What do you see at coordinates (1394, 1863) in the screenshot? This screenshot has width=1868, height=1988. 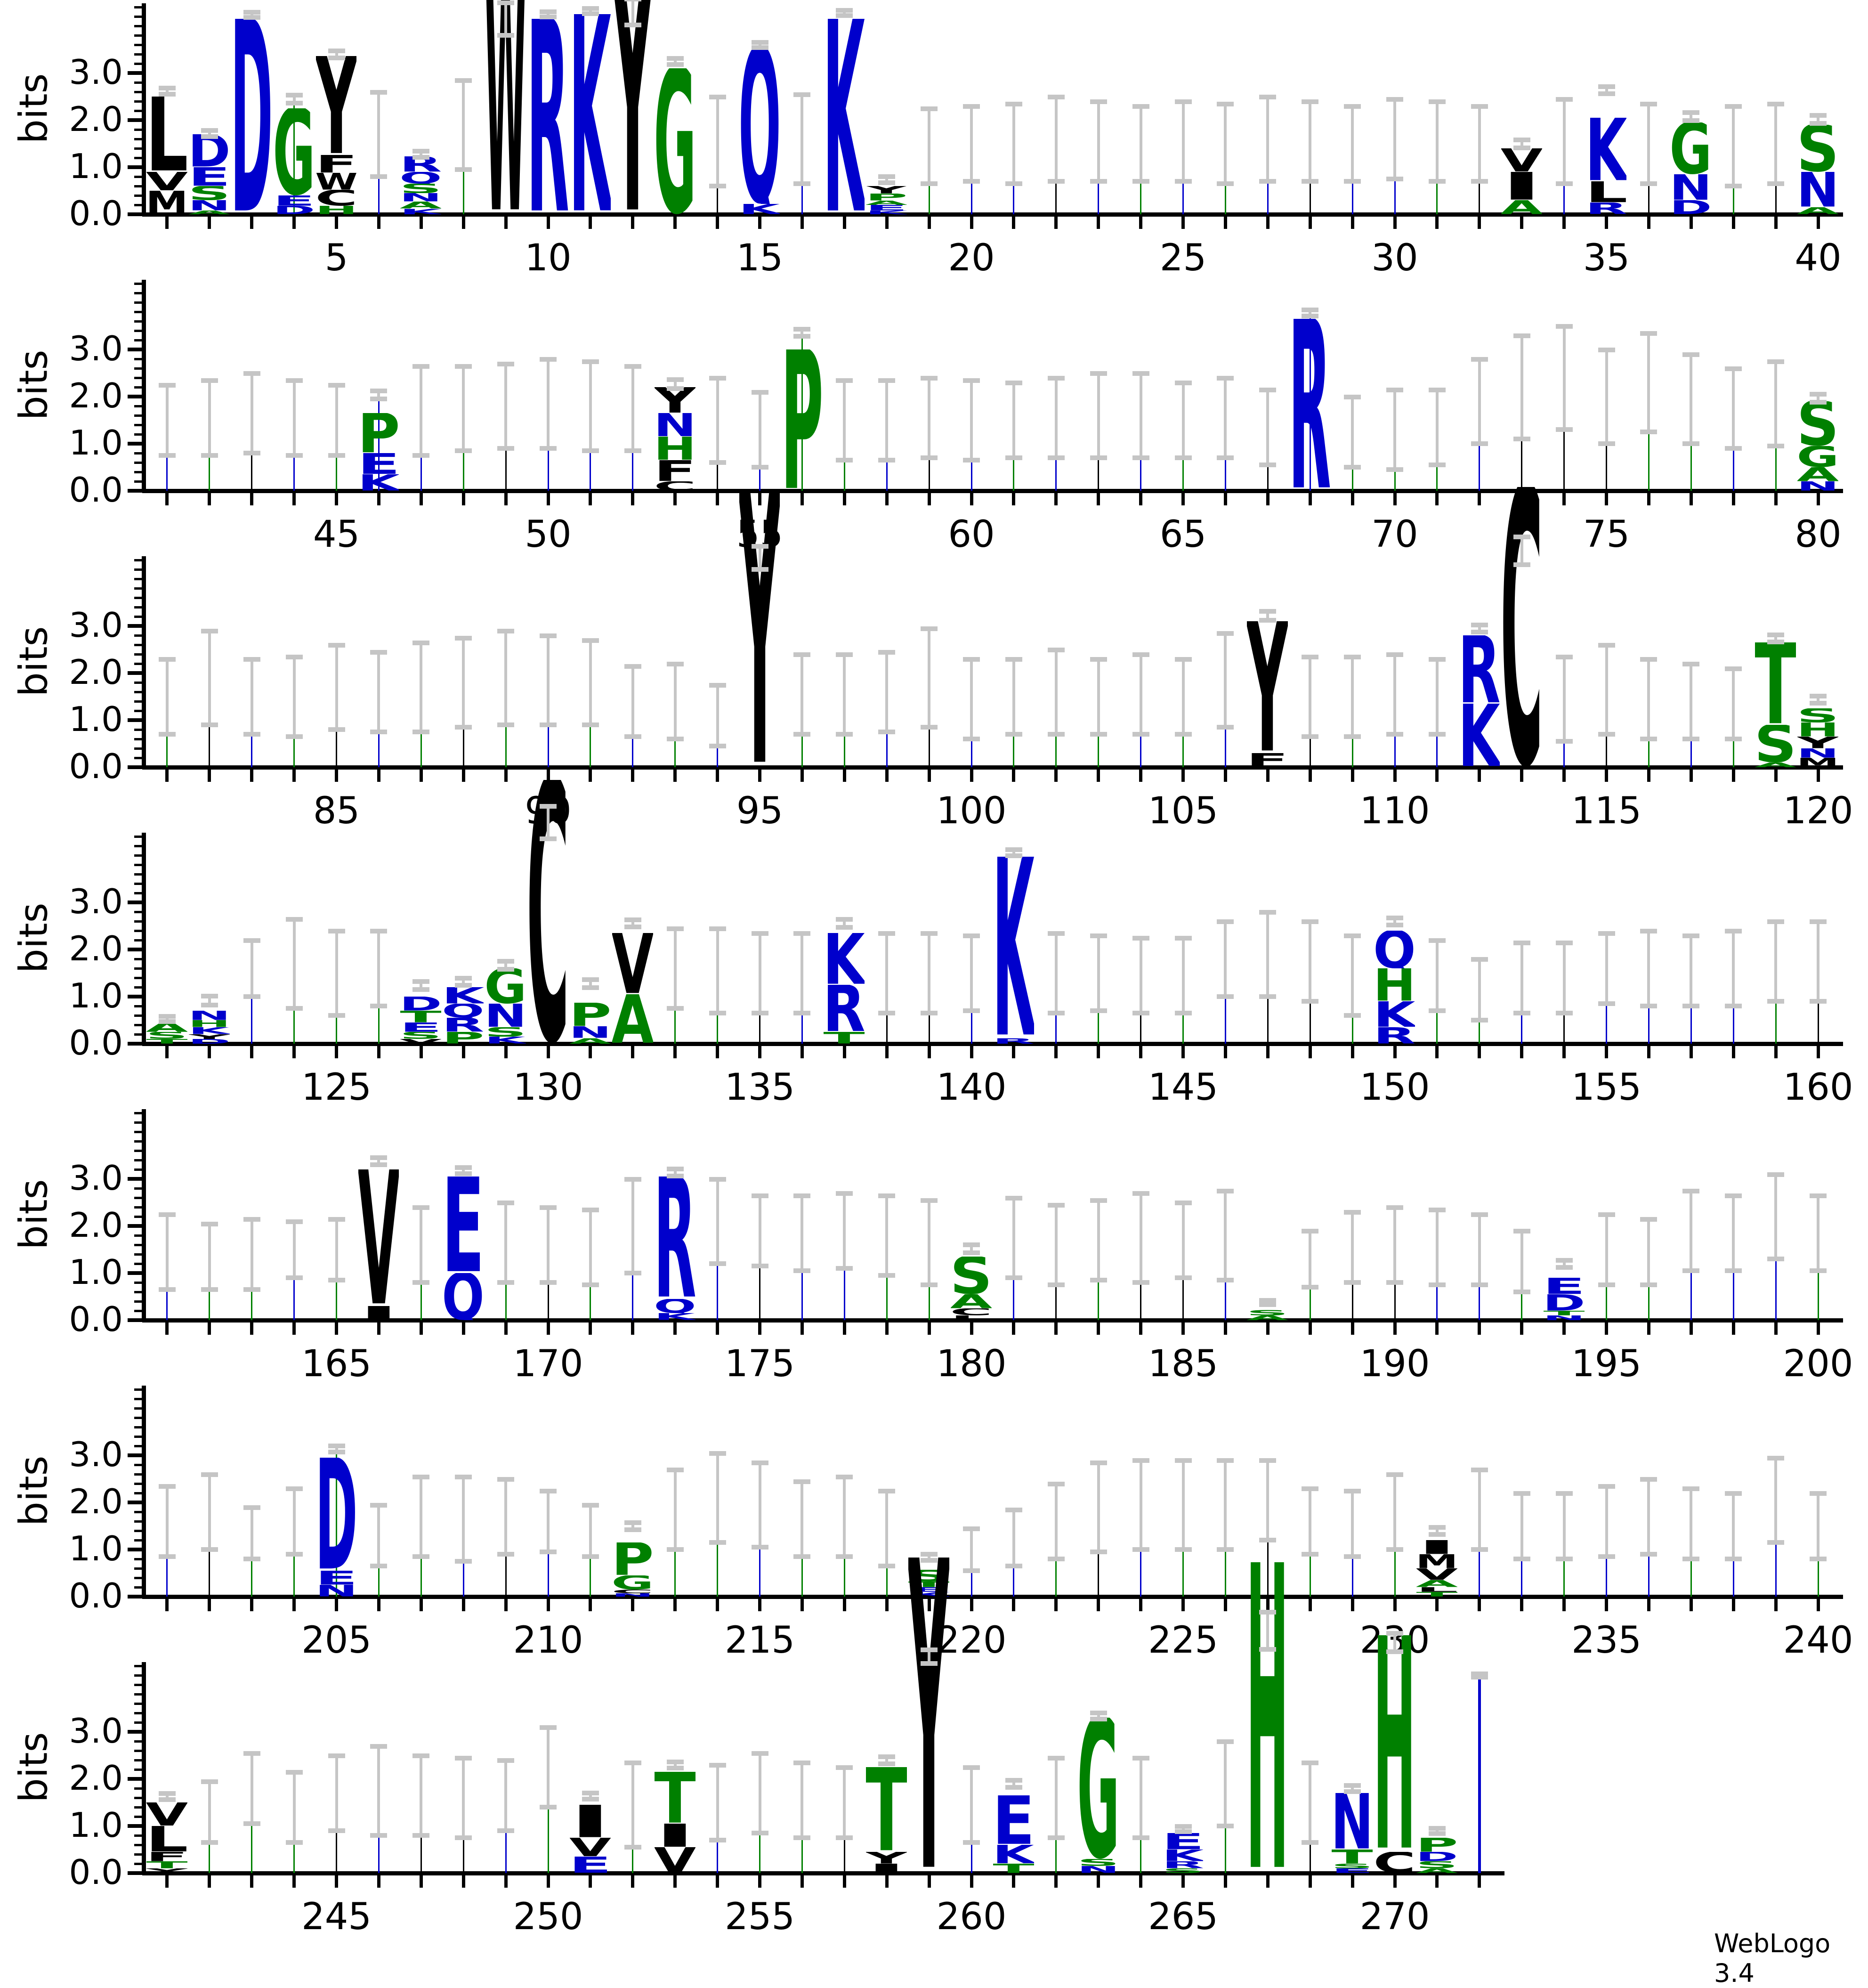 I see `svg-text: C` at bounding box center [1394, 1863].